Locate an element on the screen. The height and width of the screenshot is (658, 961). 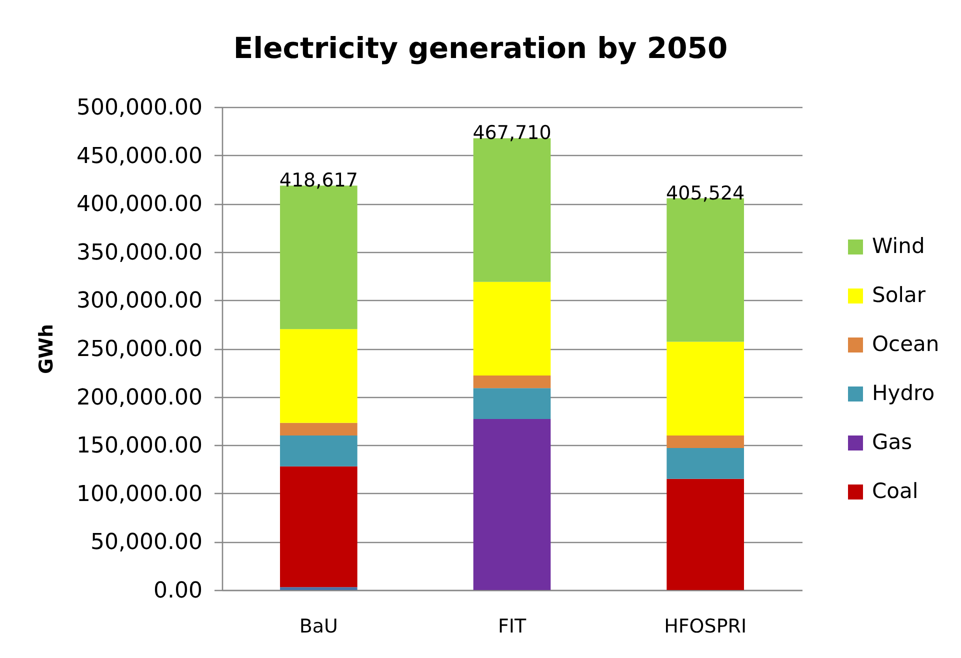
total-label: 467,710 is located at coordinates (512, 133).